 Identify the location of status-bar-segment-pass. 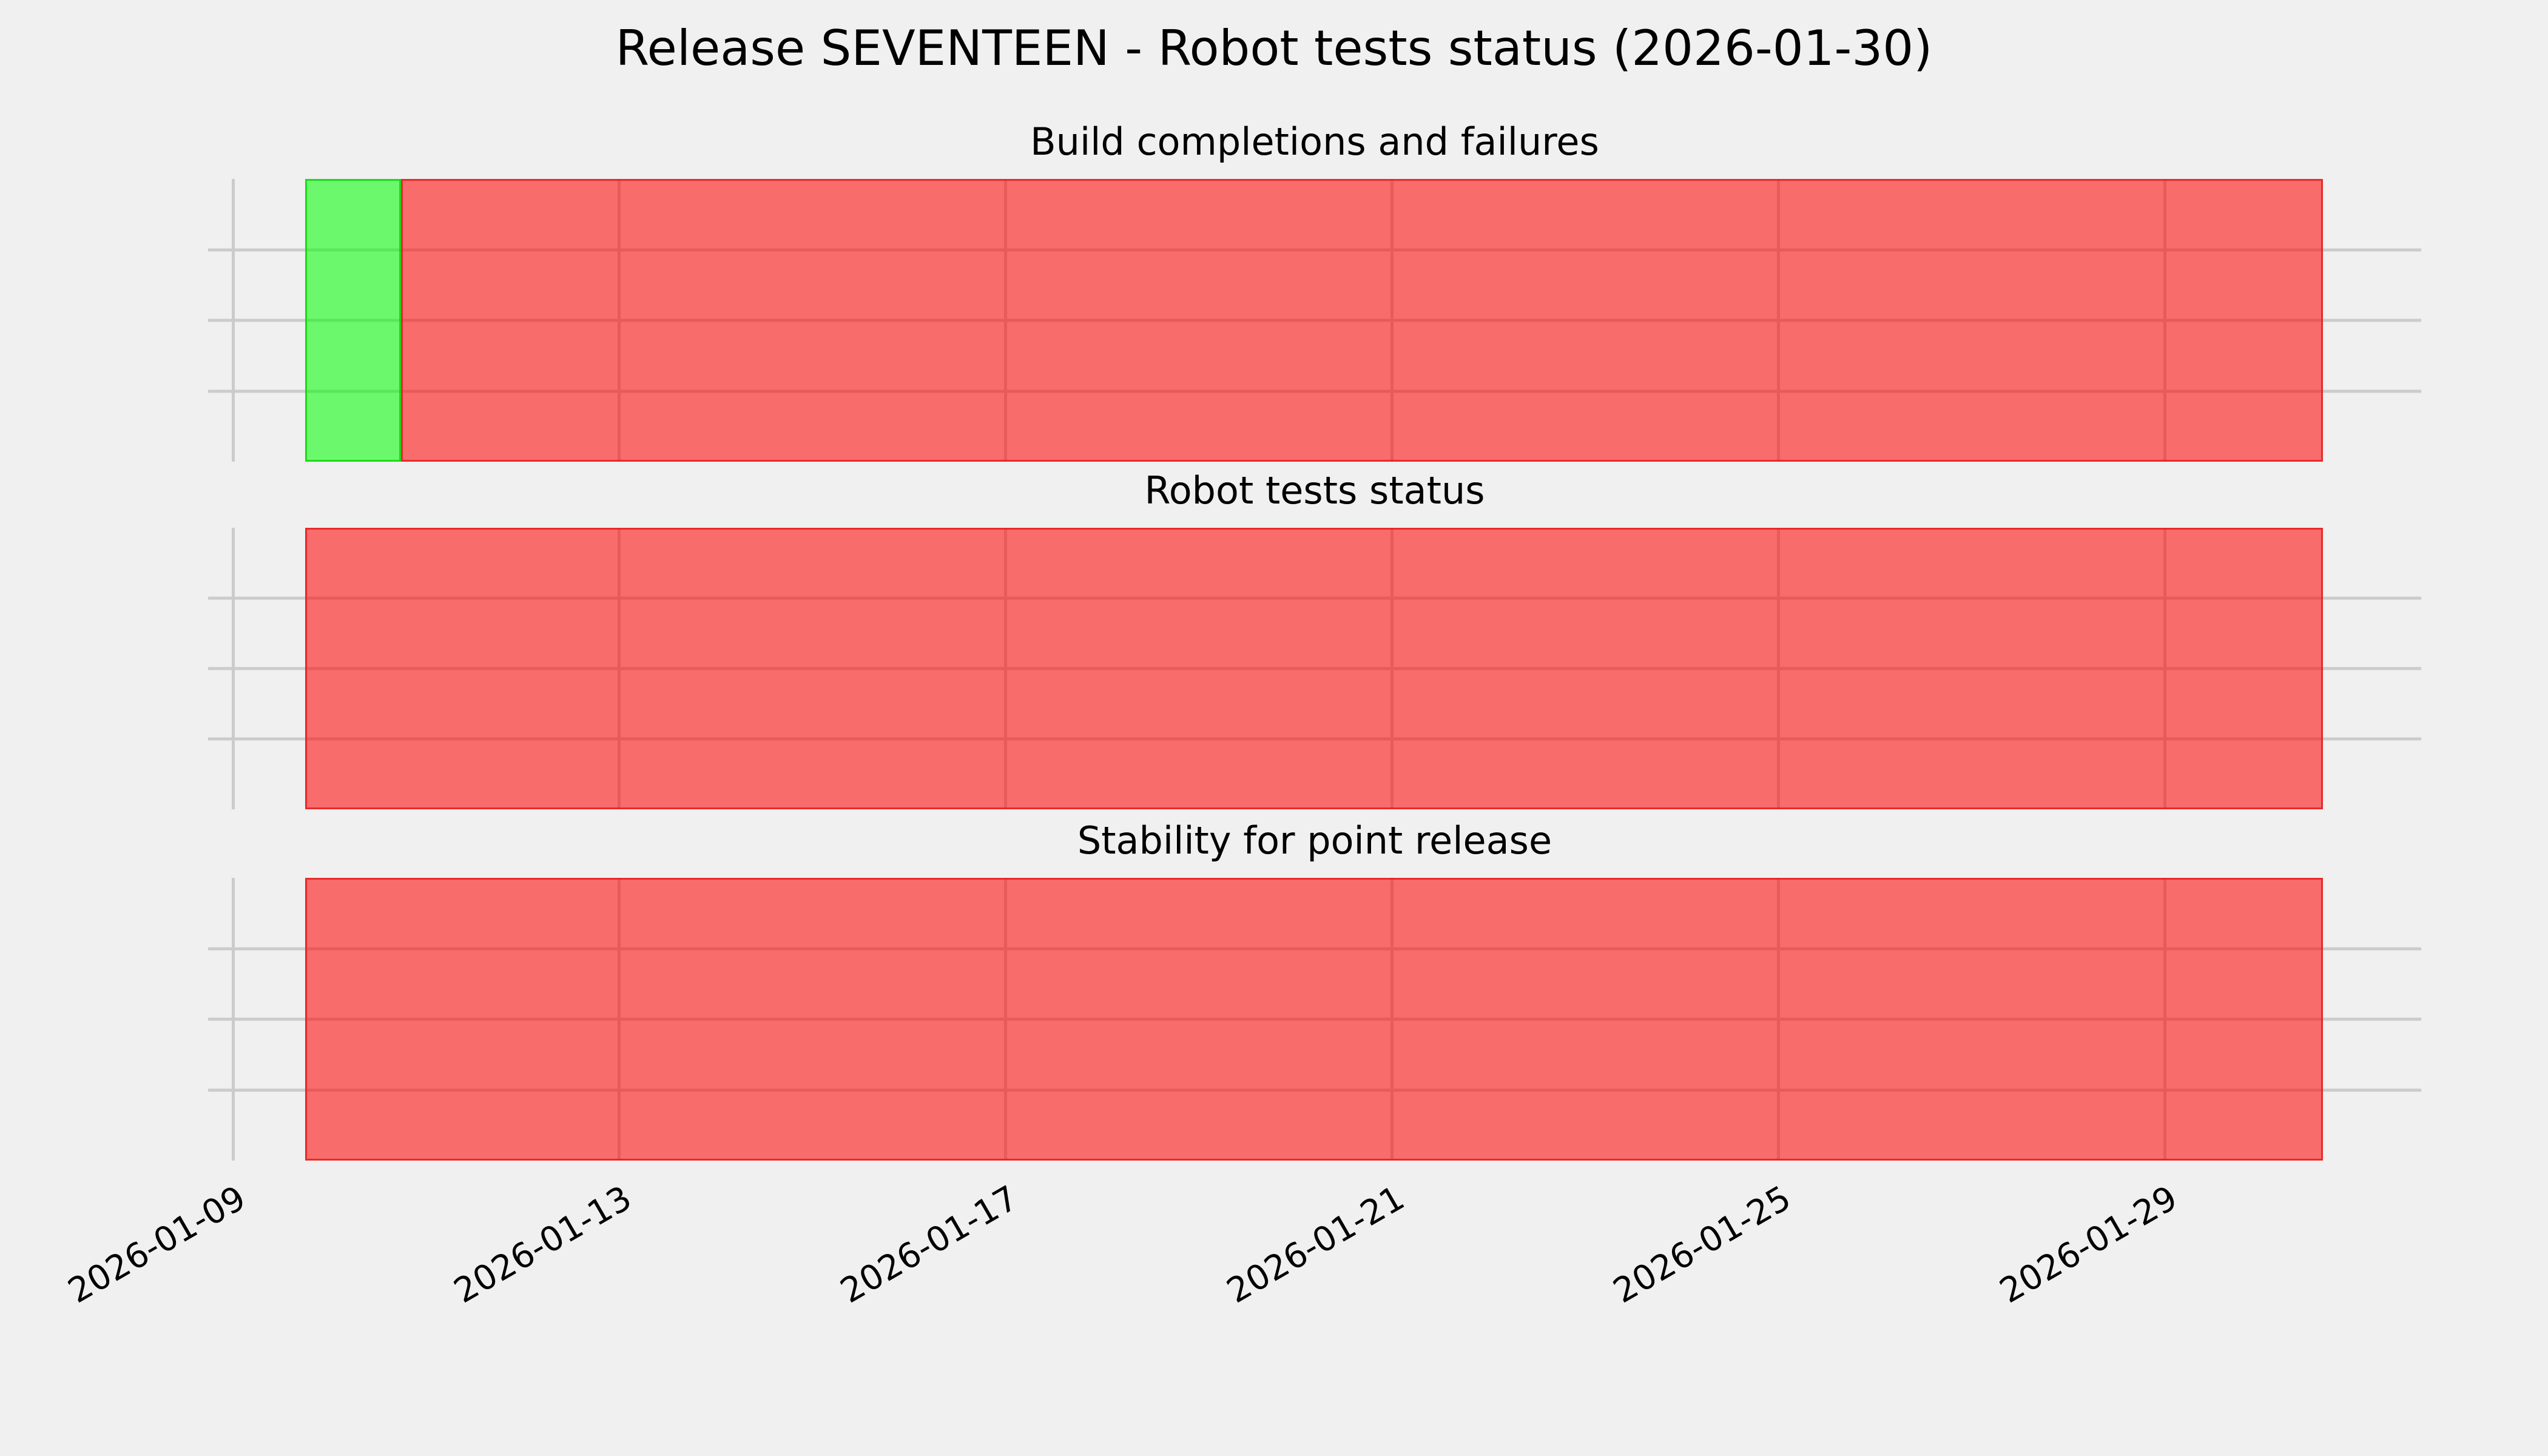
(353, 320).